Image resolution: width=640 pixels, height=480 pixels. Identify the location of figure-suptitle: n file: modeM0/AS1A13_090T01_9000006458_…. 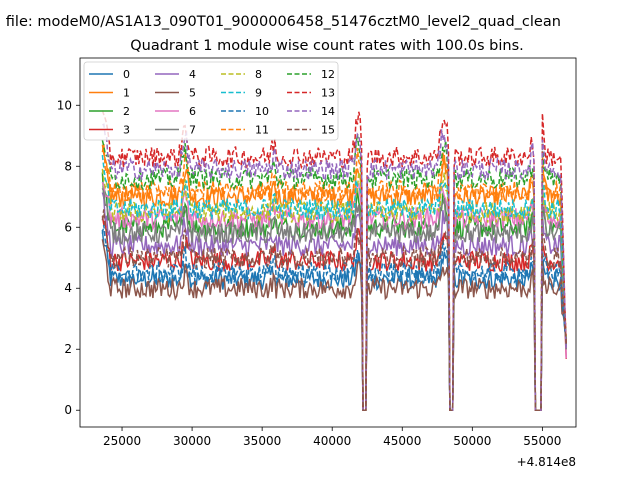
(280, 22).